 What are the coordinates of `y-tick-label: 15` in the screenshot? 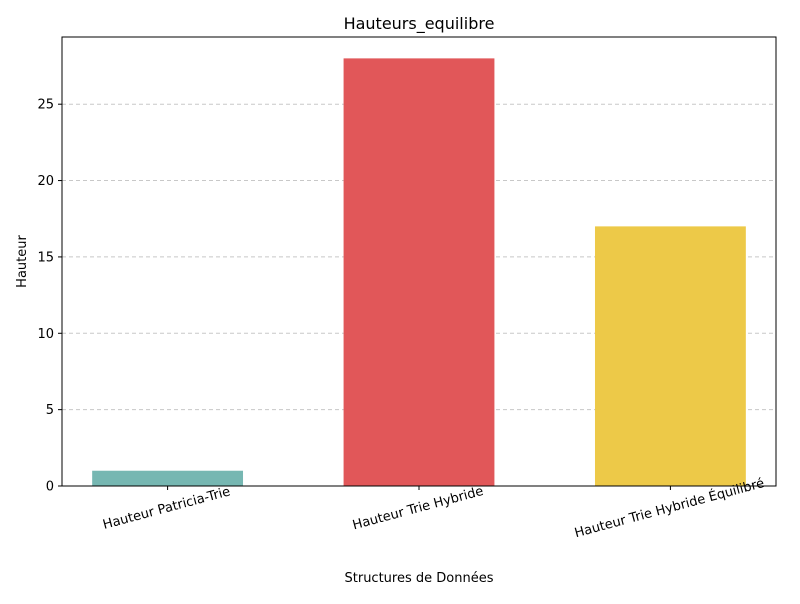 It's located at (45, 257).